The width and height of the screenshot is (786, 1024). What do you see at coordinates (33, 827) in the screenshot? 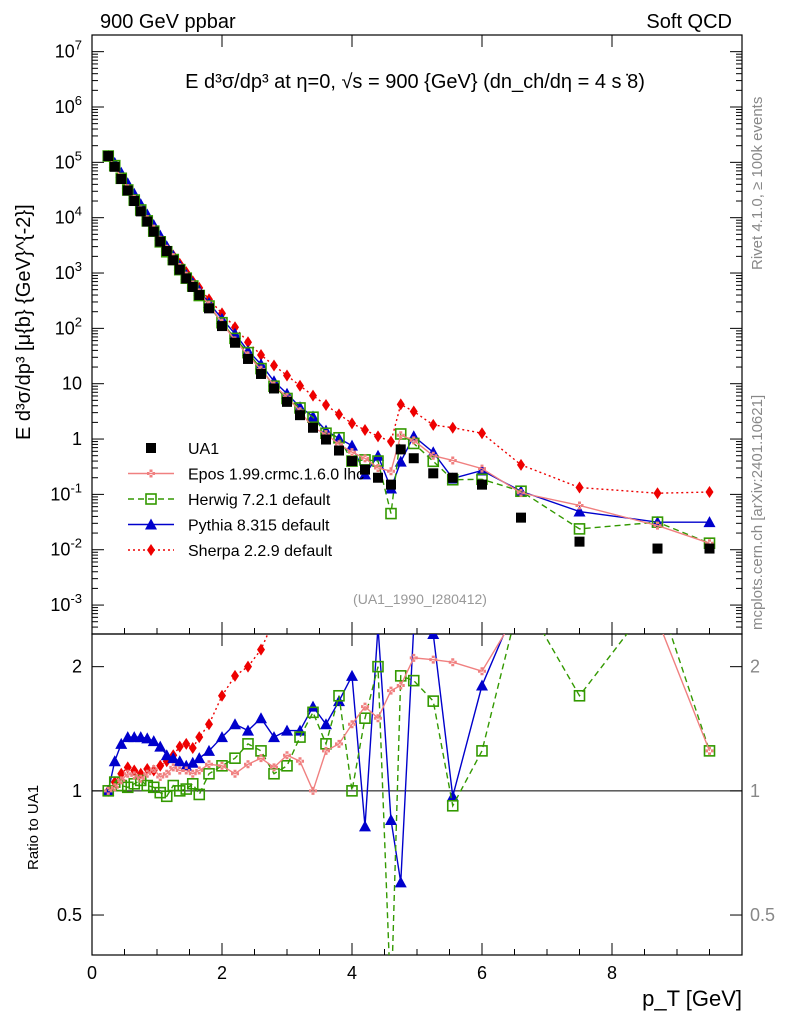
I see `ratio-y-label: Ratio to UA1` at bounding box center [33, 827].